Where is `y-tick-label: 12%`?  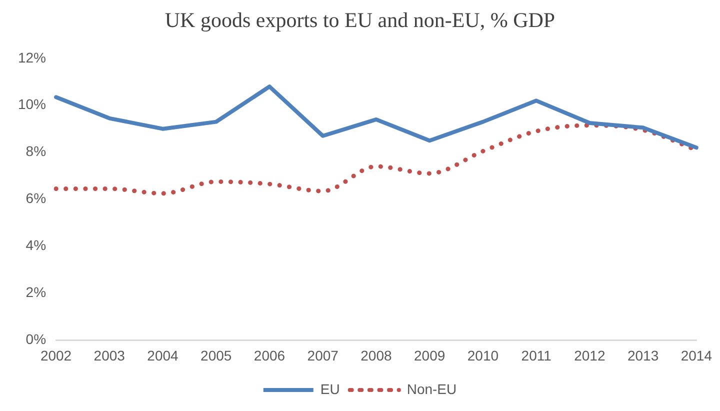 y-tick-label: 12% is located at coordinates (32, 57).